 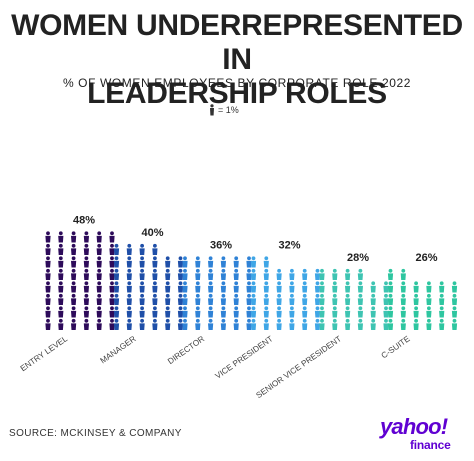 I want to click on value-label: 48%, so click(x=84, y=220).